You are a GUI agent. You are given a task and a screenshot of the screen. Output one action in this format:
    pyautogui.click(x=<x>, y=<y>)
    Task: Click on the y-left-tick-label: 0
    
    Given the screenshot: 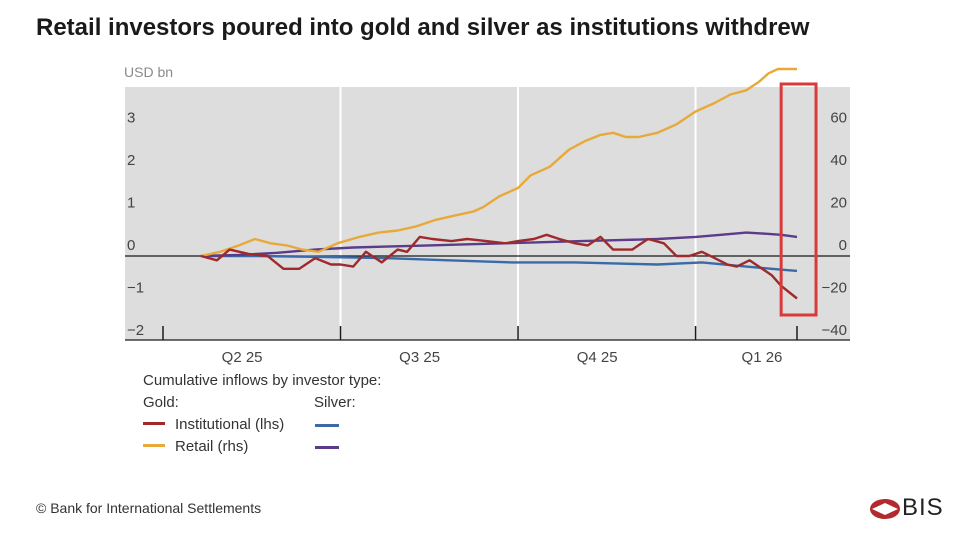 What is the action you would take?
    pyautogui.click(x=131, y=245)
    